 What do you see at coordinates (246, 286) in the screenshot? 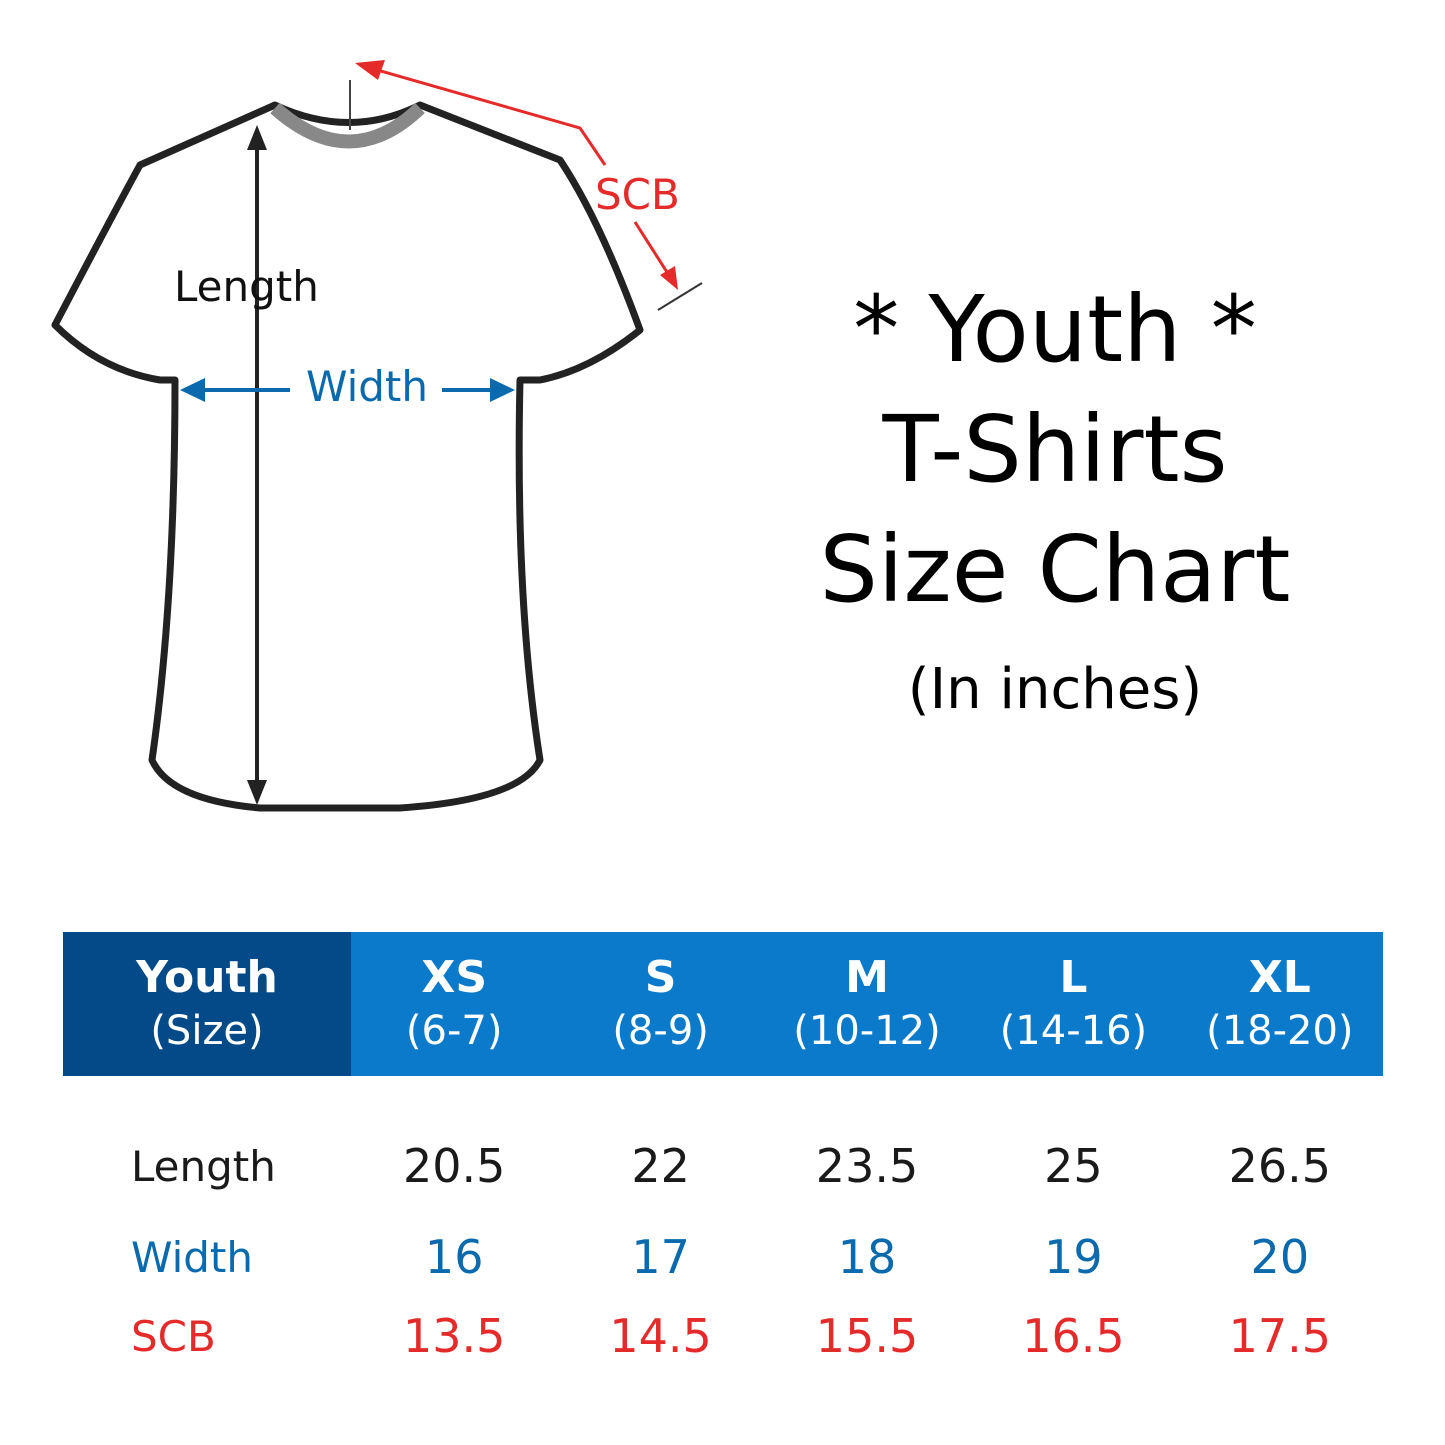
I see `length-label: Length` at bounding box center [246, 286].